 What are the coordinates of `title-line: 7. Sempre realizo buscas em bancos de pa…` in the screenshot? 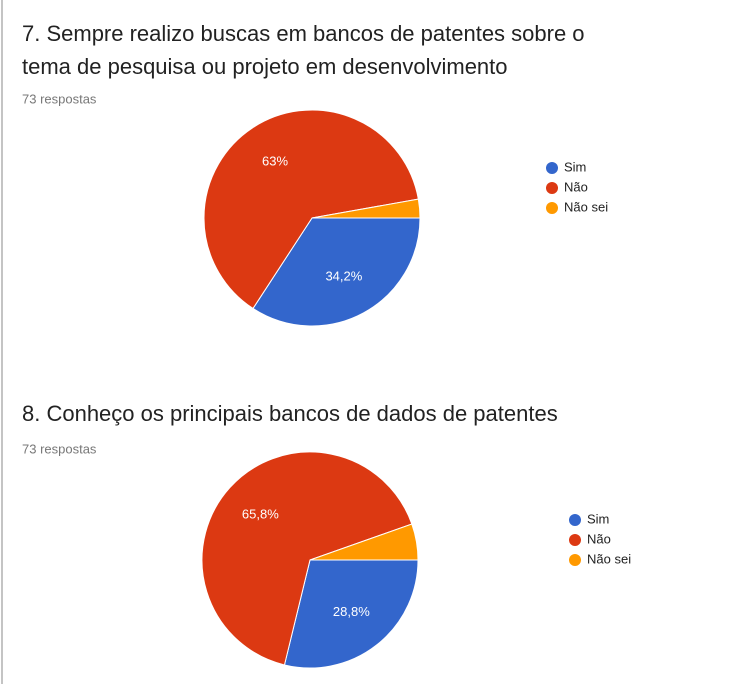 It's located at (303, 33).